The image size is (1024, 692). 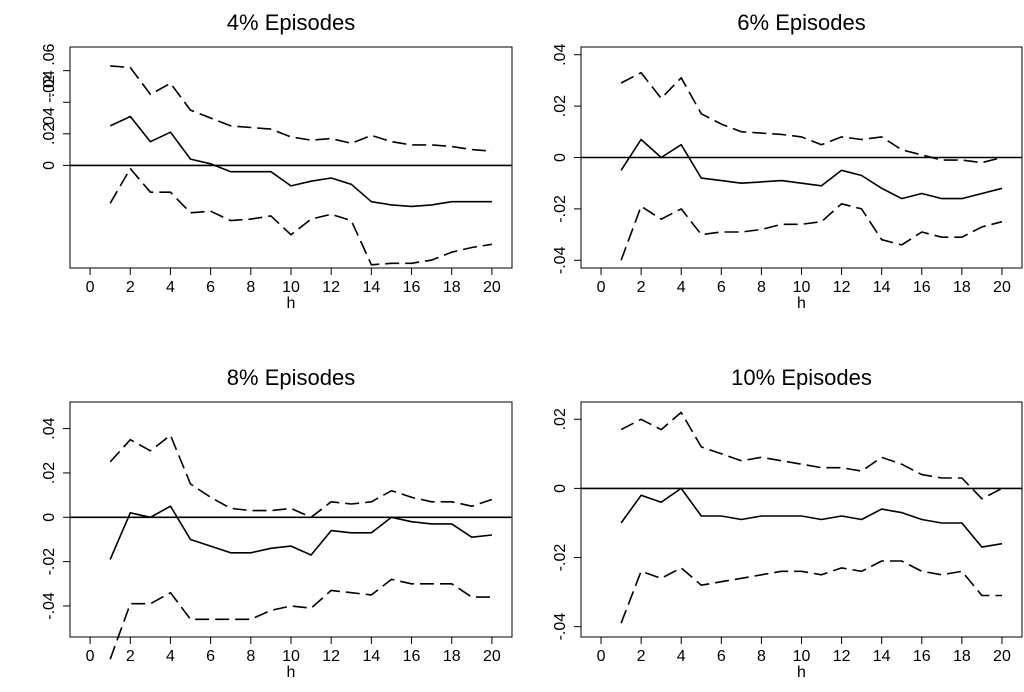 I want to click on chart-title: 8% Episodes, so click(x=291, y=377).